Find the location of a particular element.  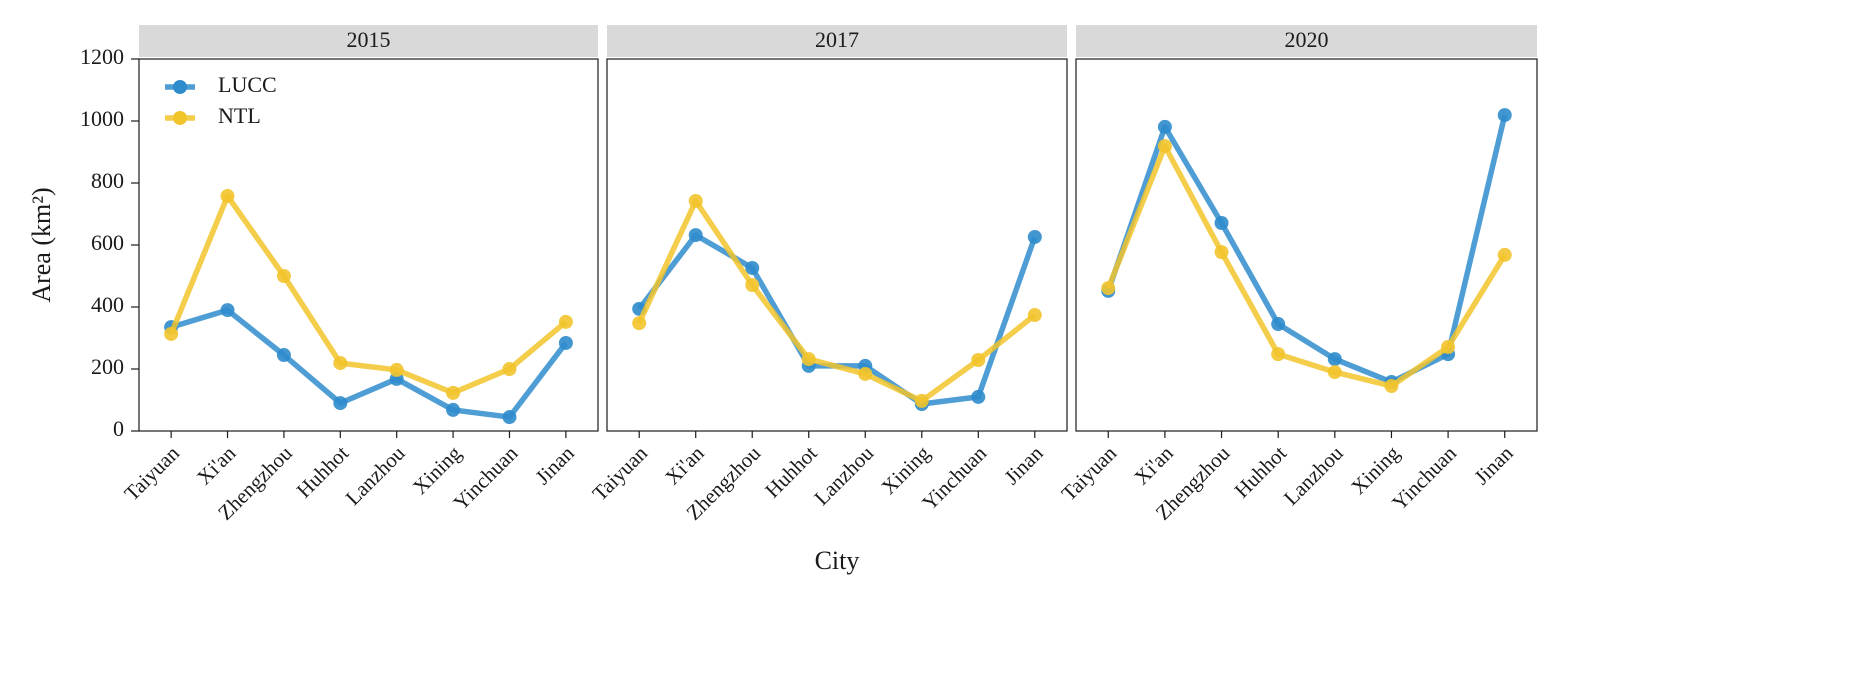

x-axis-label: City is located at coordinates (837, 560).